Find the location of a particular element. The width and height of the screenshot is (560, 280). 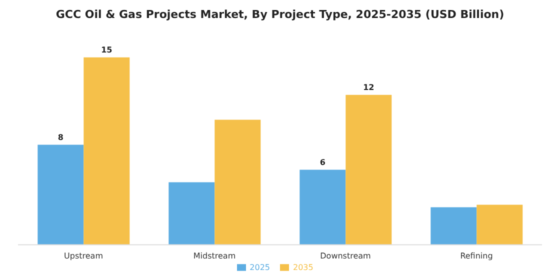

x-tick-label: Midstream is located at coordinates (214, 255).